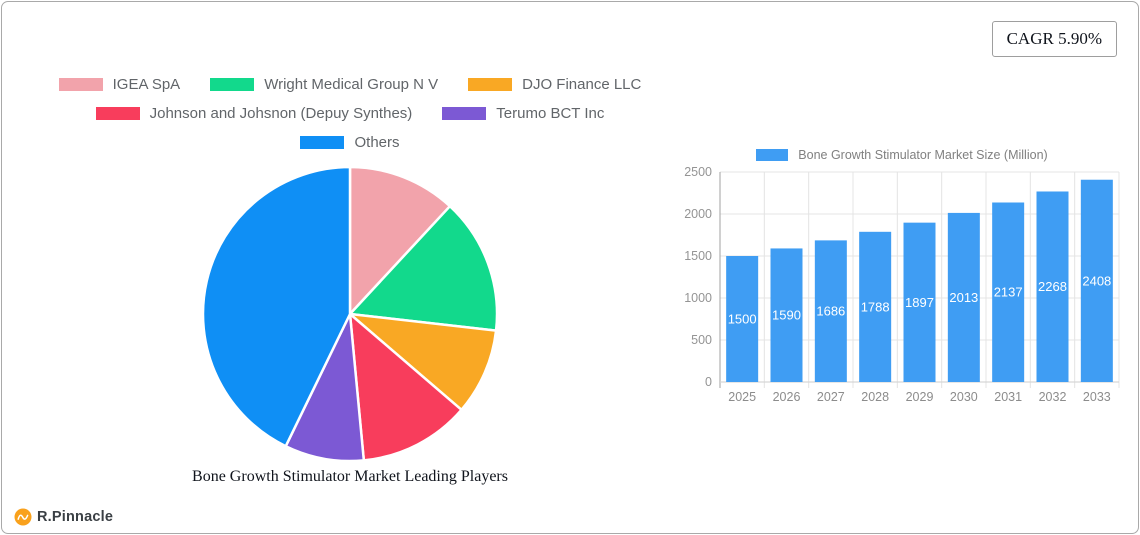 The height and width of the screenshot is (535, 1140). Describe the element at coordinates (920, 397) in the screenshot. I see `x-axis-tick-label: 2029` at that location.